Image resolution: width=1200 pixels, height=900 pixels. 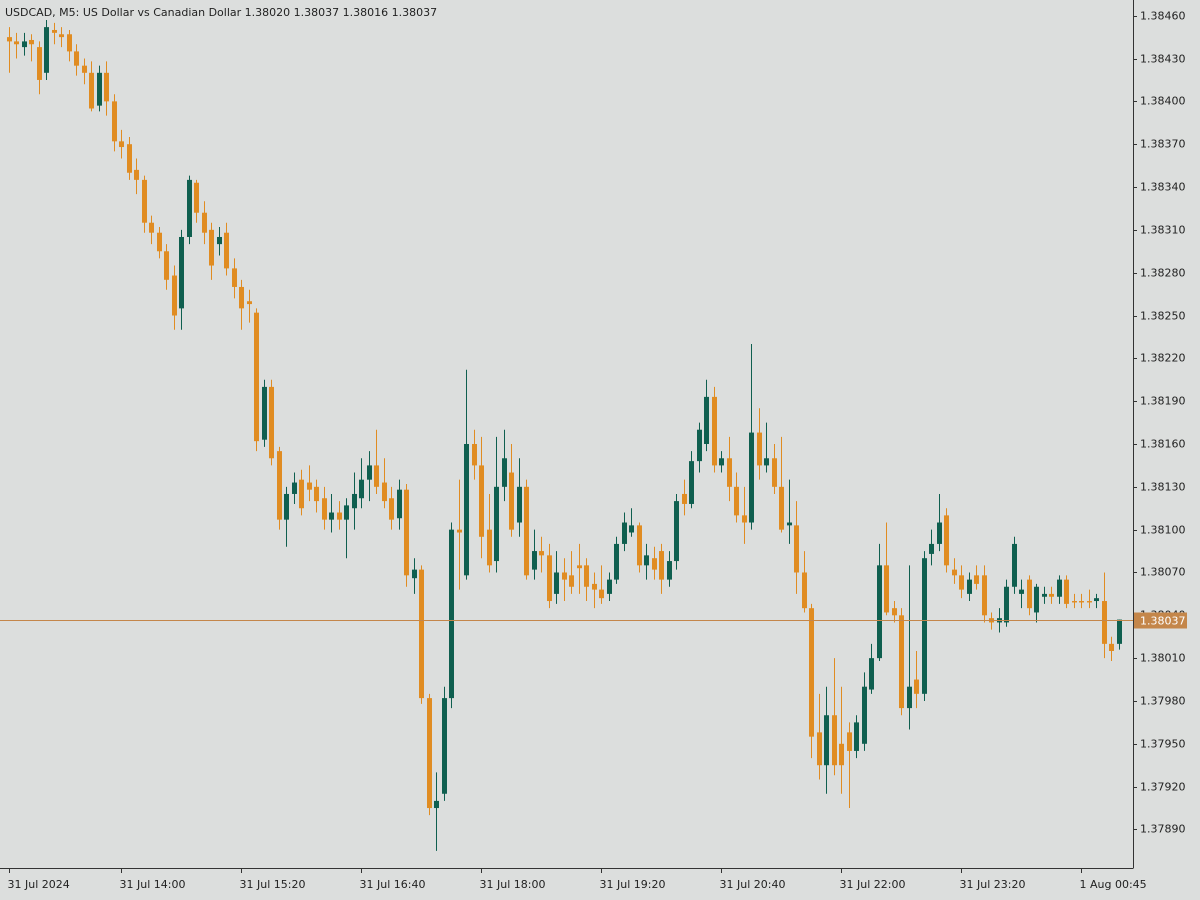 I want to click on last-price-box, so click(x=1160, y=620).